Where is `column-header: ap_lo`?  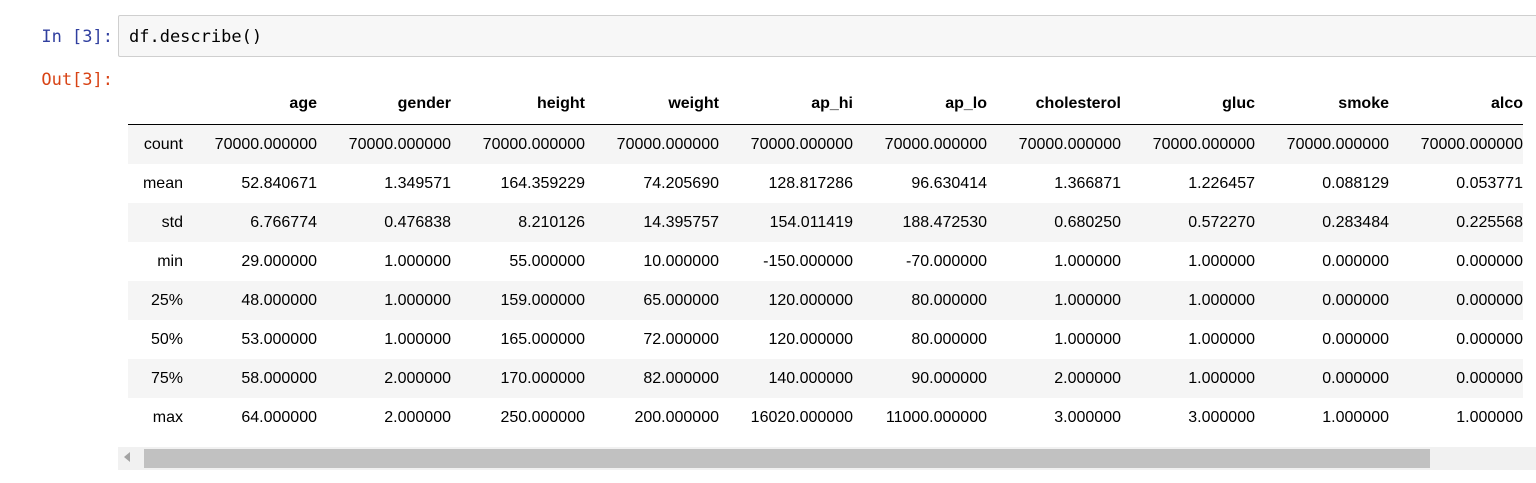 column-header: ap_lo is located at coordinates (920, 104).